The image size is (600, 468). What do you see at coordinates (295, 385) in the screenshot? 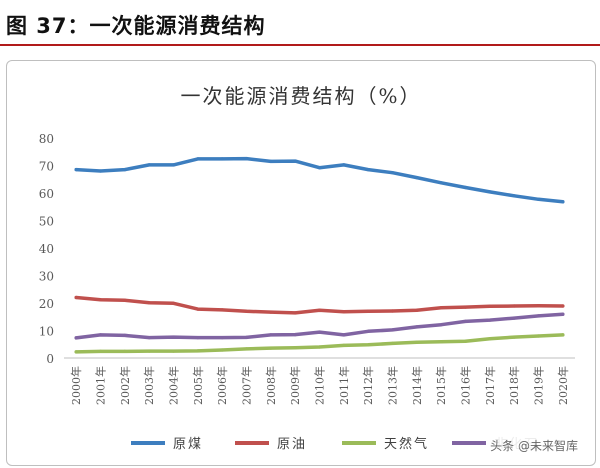
I see `x-tick-label: 2009年` at bounding box center [295, 385].